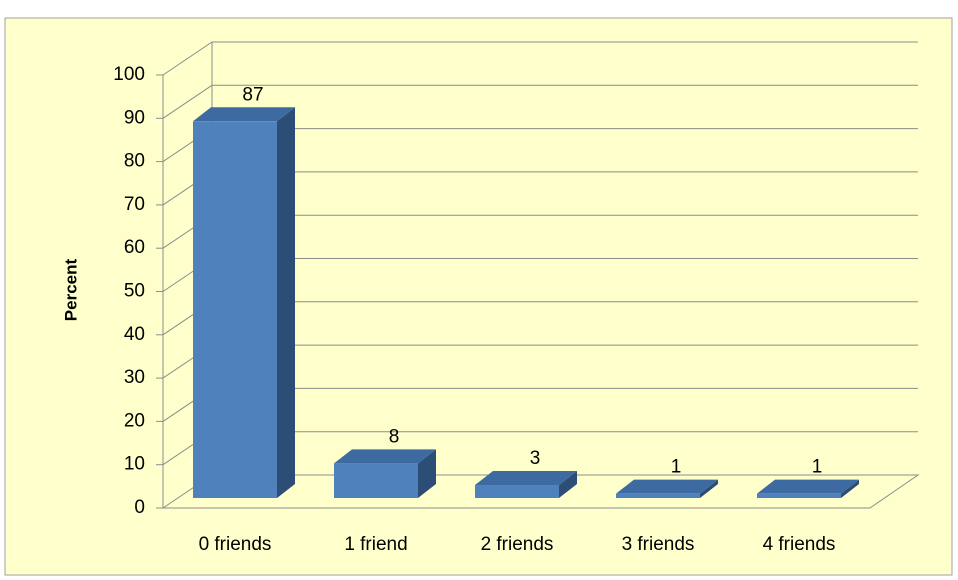 The image size is (958, 580). Describe the element at coordinates (134, 377) in the screenshot. I see `y-tick-label: 30` at that location.